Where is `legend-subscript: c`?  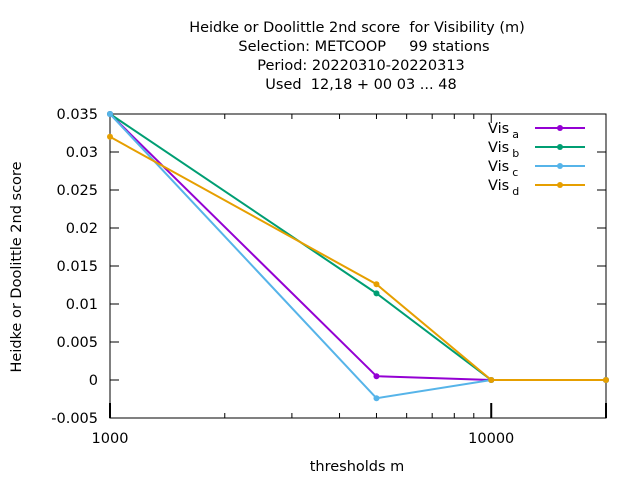 legend-subscript: c is located at coordinates (515, 172).